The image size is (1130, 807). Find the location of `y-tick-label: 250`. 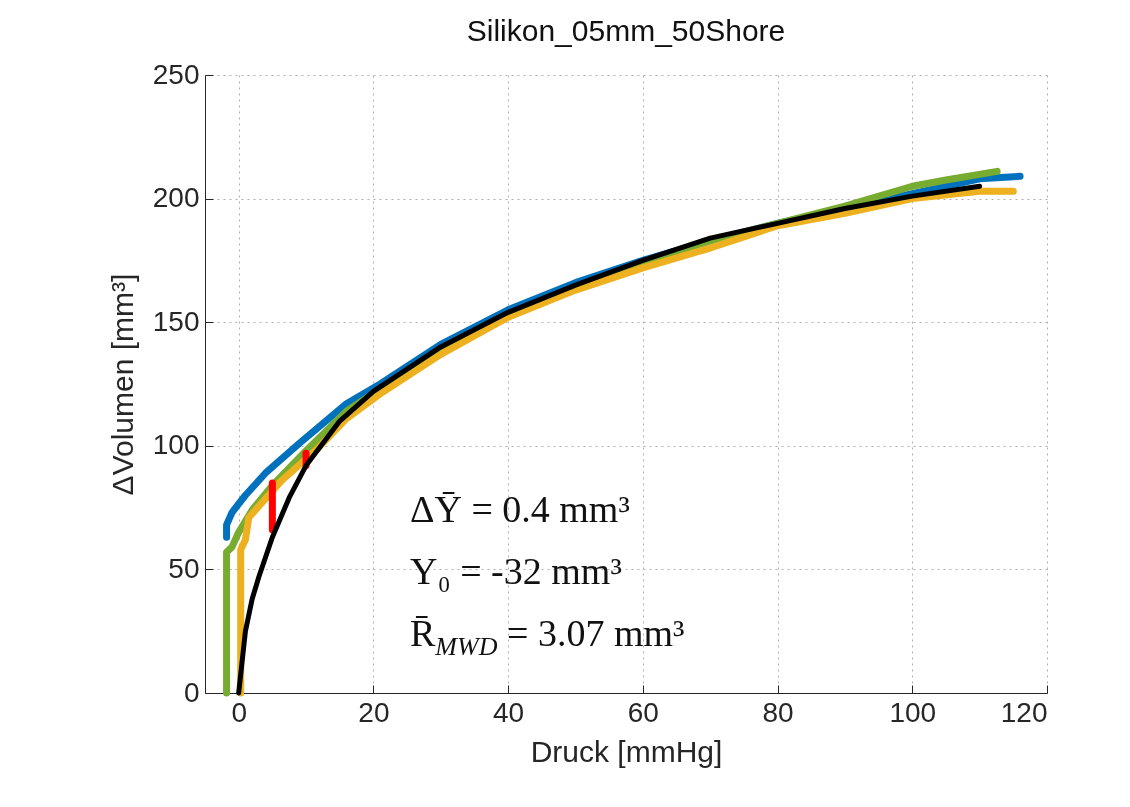

y-tick-label: 250 is located at coordinates (176, 74).